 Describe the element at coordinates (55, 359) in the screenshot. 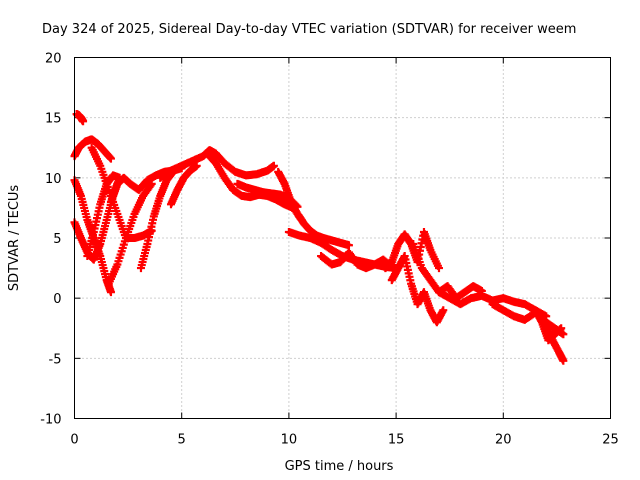

I see `y-tick-label: -5` at that location.